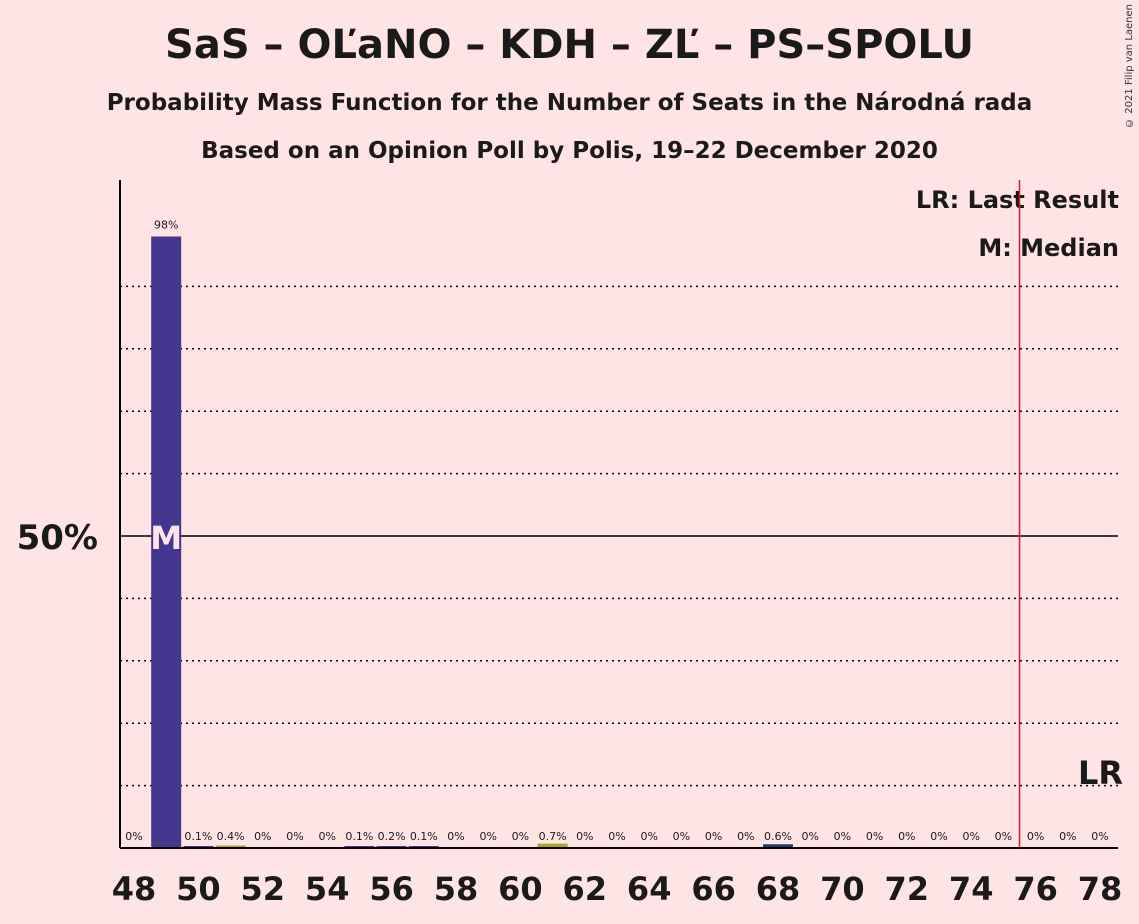  I want to click on x-tick-label: 64, so click(649, 889).